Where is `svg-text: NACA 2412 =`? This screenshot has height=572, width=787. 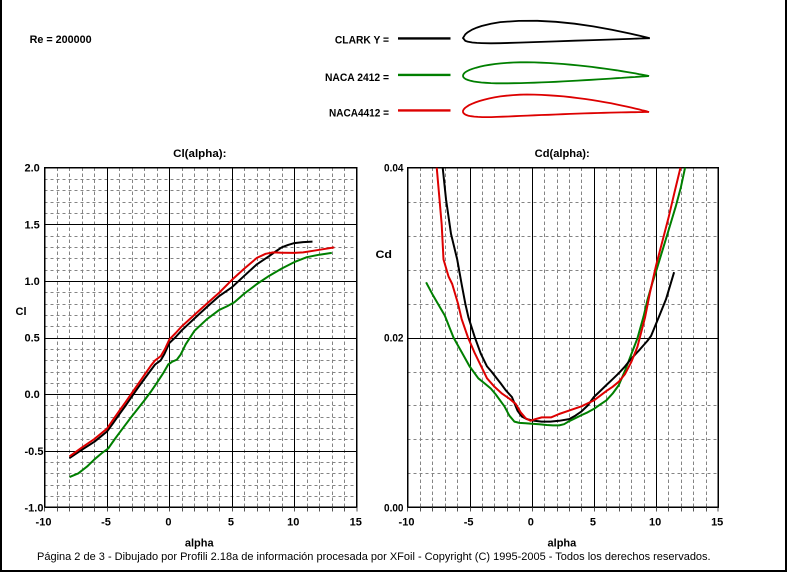
svg-text: NACA 2412 = is located at coordinates (357, 78).